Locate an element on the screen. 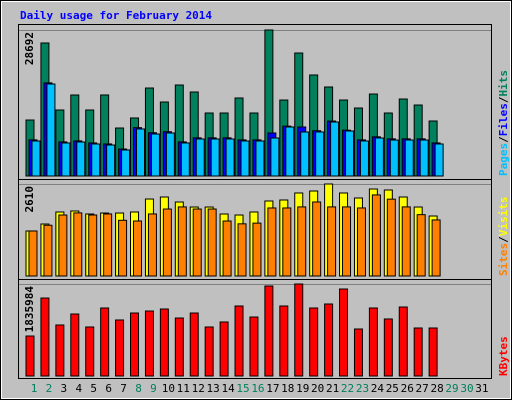 Image resolution: width=512 pixels, height=400 pixels. x-tick-label: 9 is located at coordinates (153, 388).